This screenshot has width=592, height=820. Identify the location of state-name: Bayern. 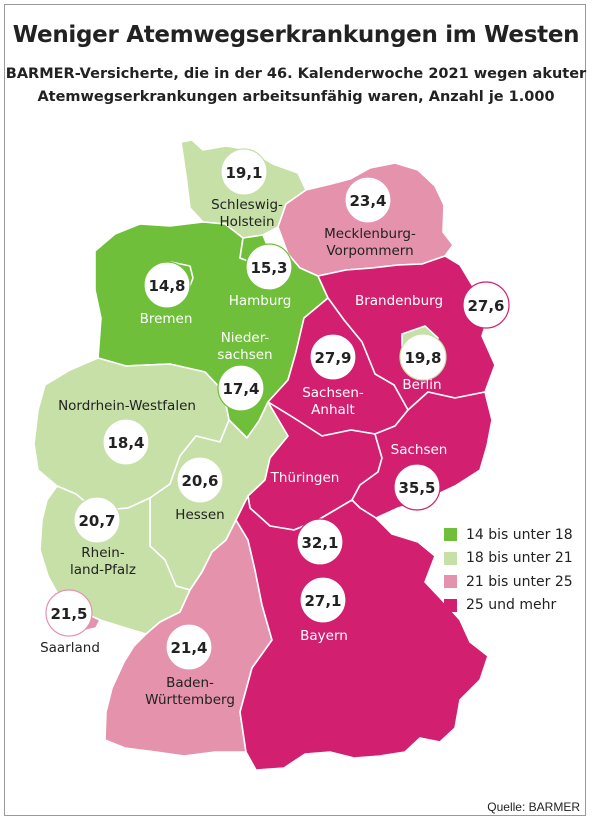
(324, 636).